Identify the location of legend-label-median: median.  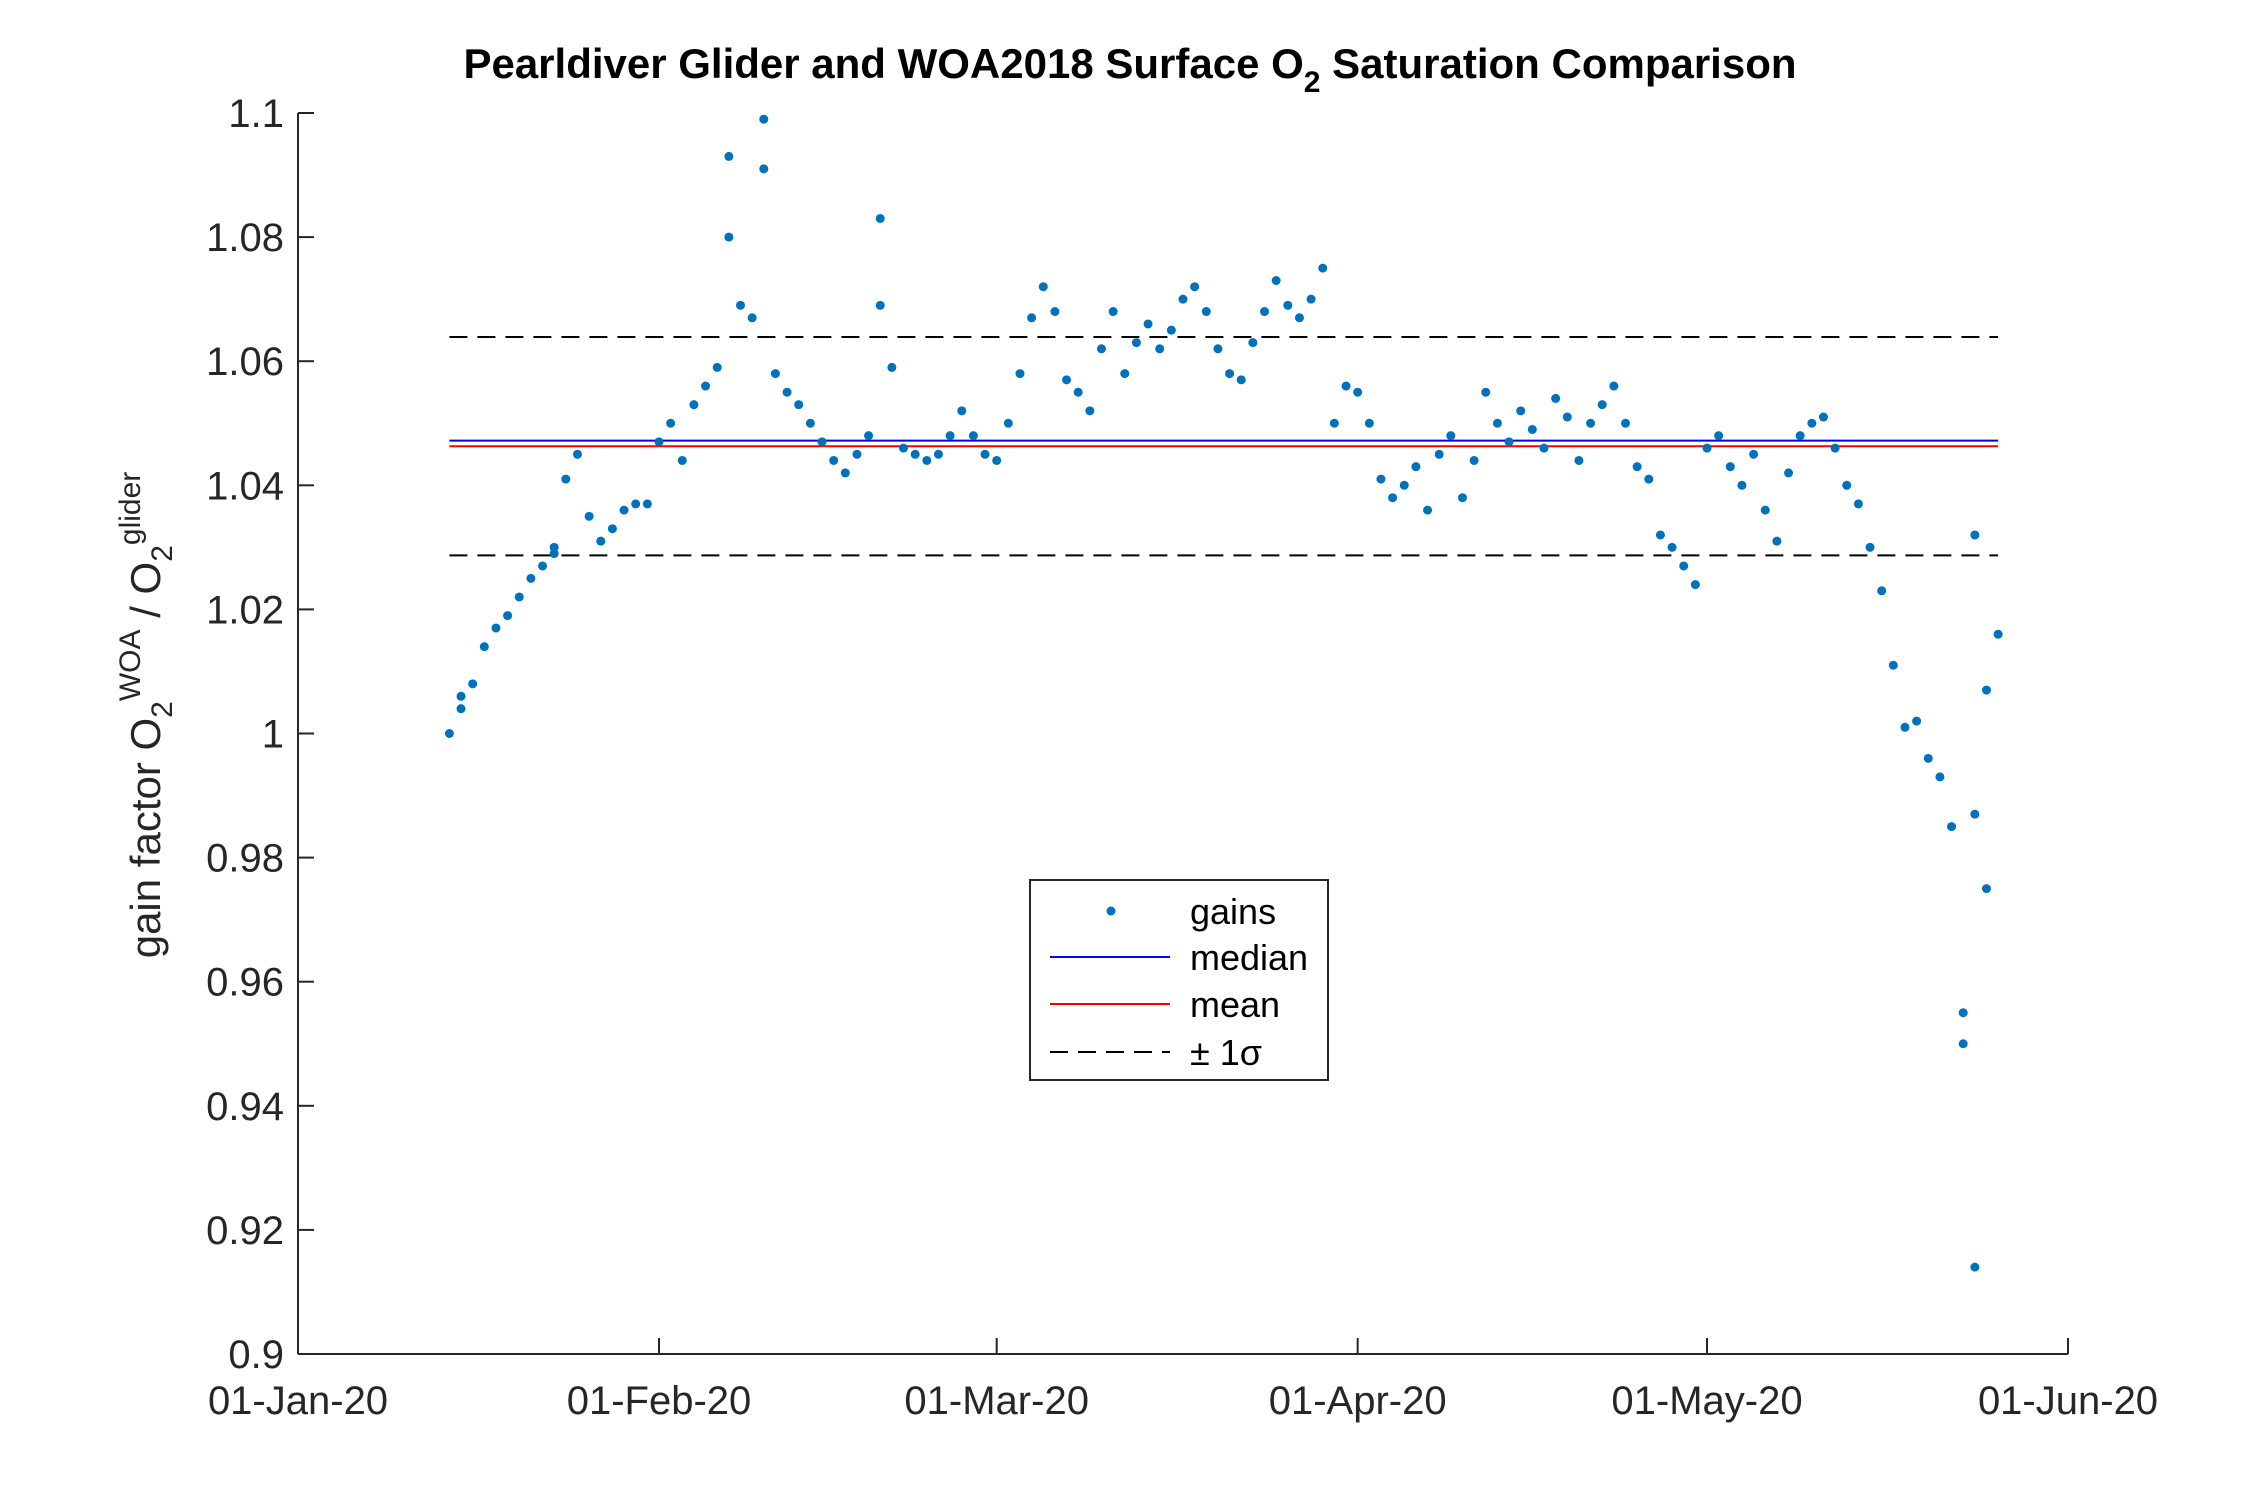
(1249, 957).